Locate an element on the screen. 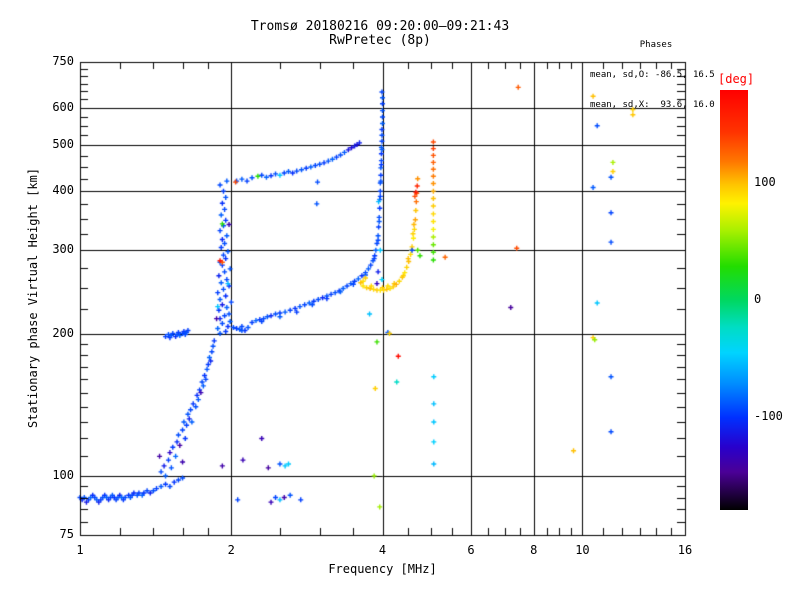  y-tick-label: 75 is located at coordinates (66, 534).